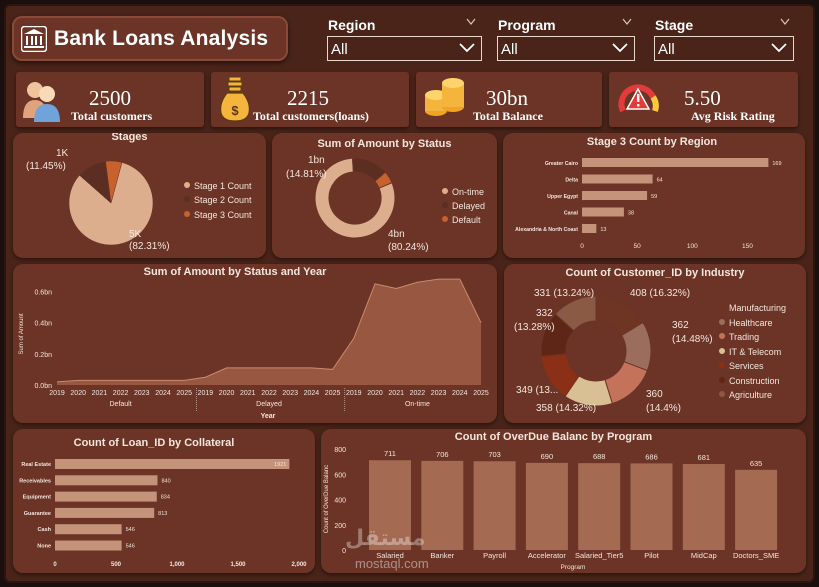 The width and height of the screenshot is (819, 587). What do you see at coordinates (463, 206) in the screenshot?
I see `legend-item: Delayed` at bounding box center [463, 206].